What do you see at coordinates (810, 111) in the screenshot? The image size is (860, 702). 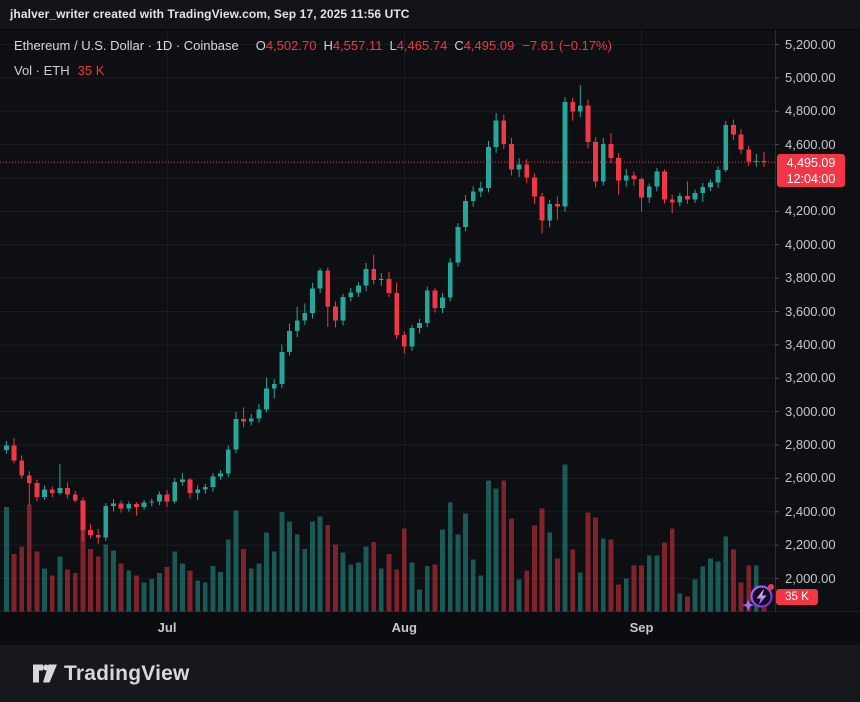 I see `price-axis-label: 4,800.00` at bounding box center [810, 111].